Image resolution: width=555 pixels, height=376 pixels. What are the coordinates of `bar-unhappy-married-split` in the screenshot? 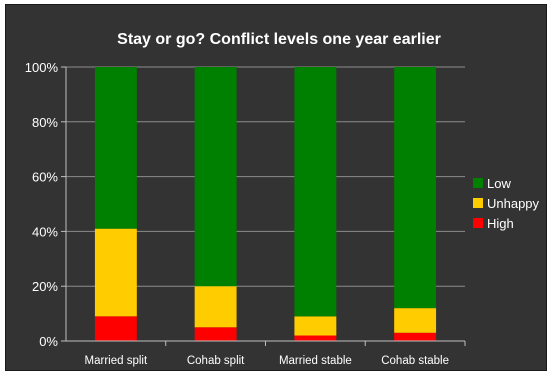 It's located at (115, 272).